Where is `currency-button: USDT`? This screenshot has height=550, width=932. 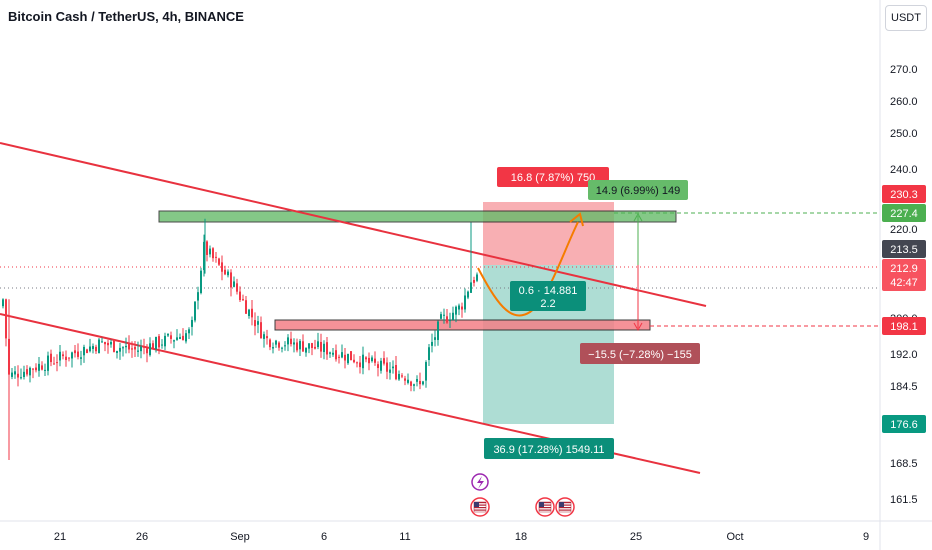
currency-button: USDT is located at coordinates (906, 18).